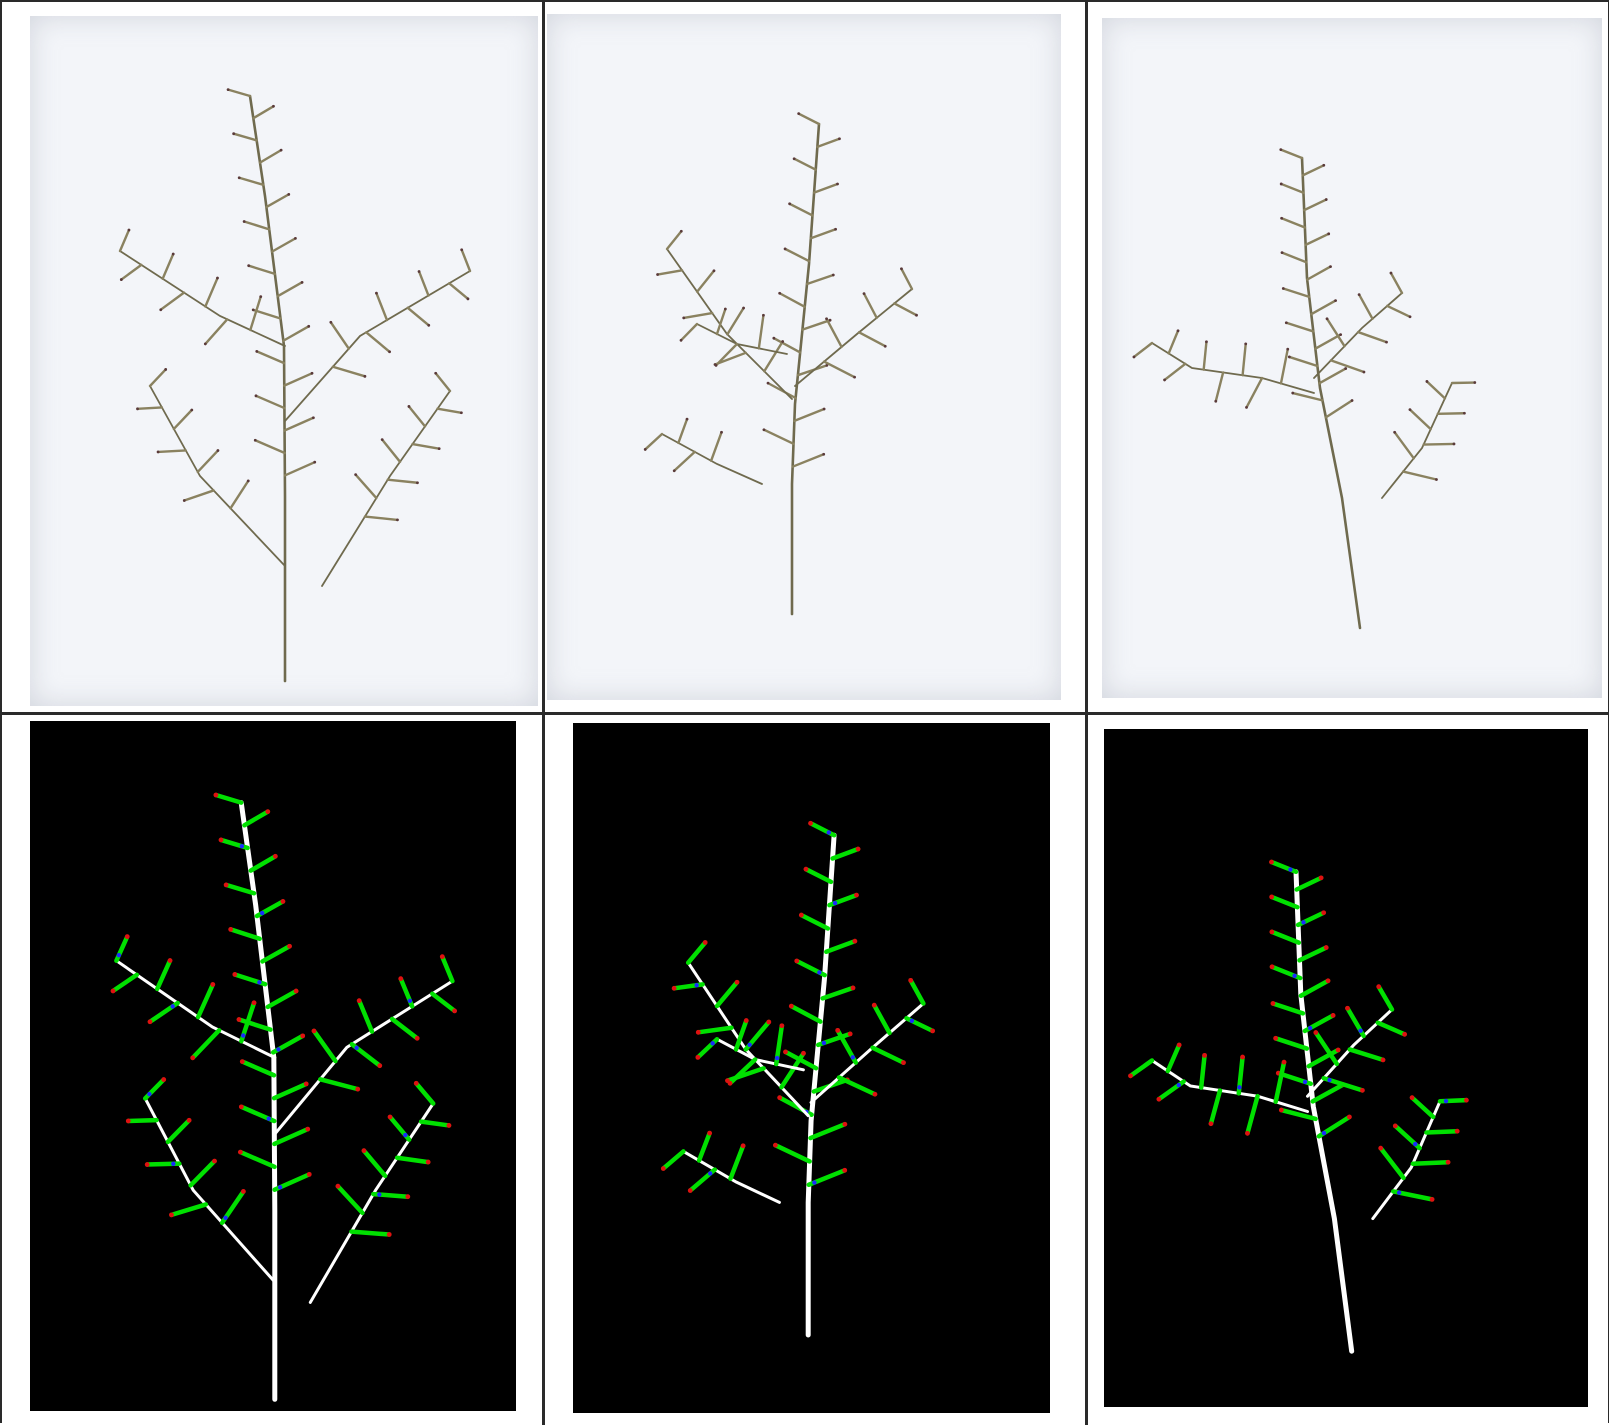 This screenshot has height=1425, width=1609. Describe the element at coordinates (805, 713) in the screenshot. I see `grid-divider-row` at that location.